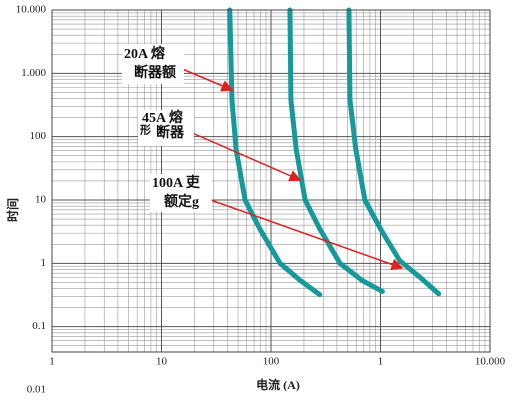 The width and height of the screenshot is (520, 401). What do you see at coordinates (38, 136) in the screenshot?
I see `y-tick-label: 100` at bounding box center [38, 136].